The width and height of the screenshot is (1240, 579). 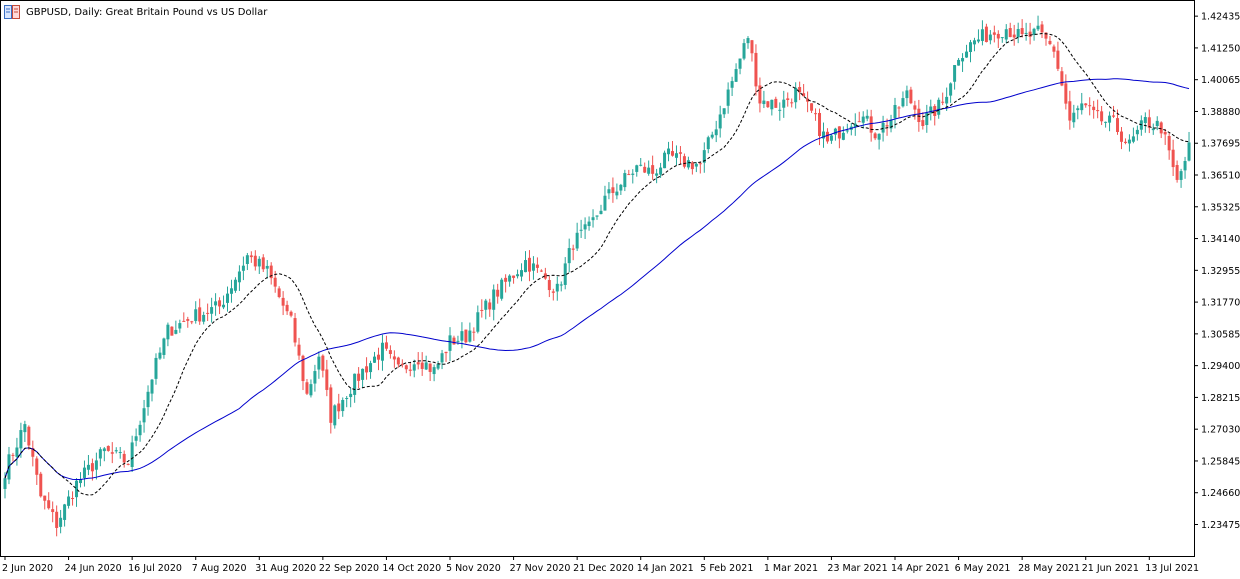 I want to click on chart-type-icon, so click(x=12, y=12).